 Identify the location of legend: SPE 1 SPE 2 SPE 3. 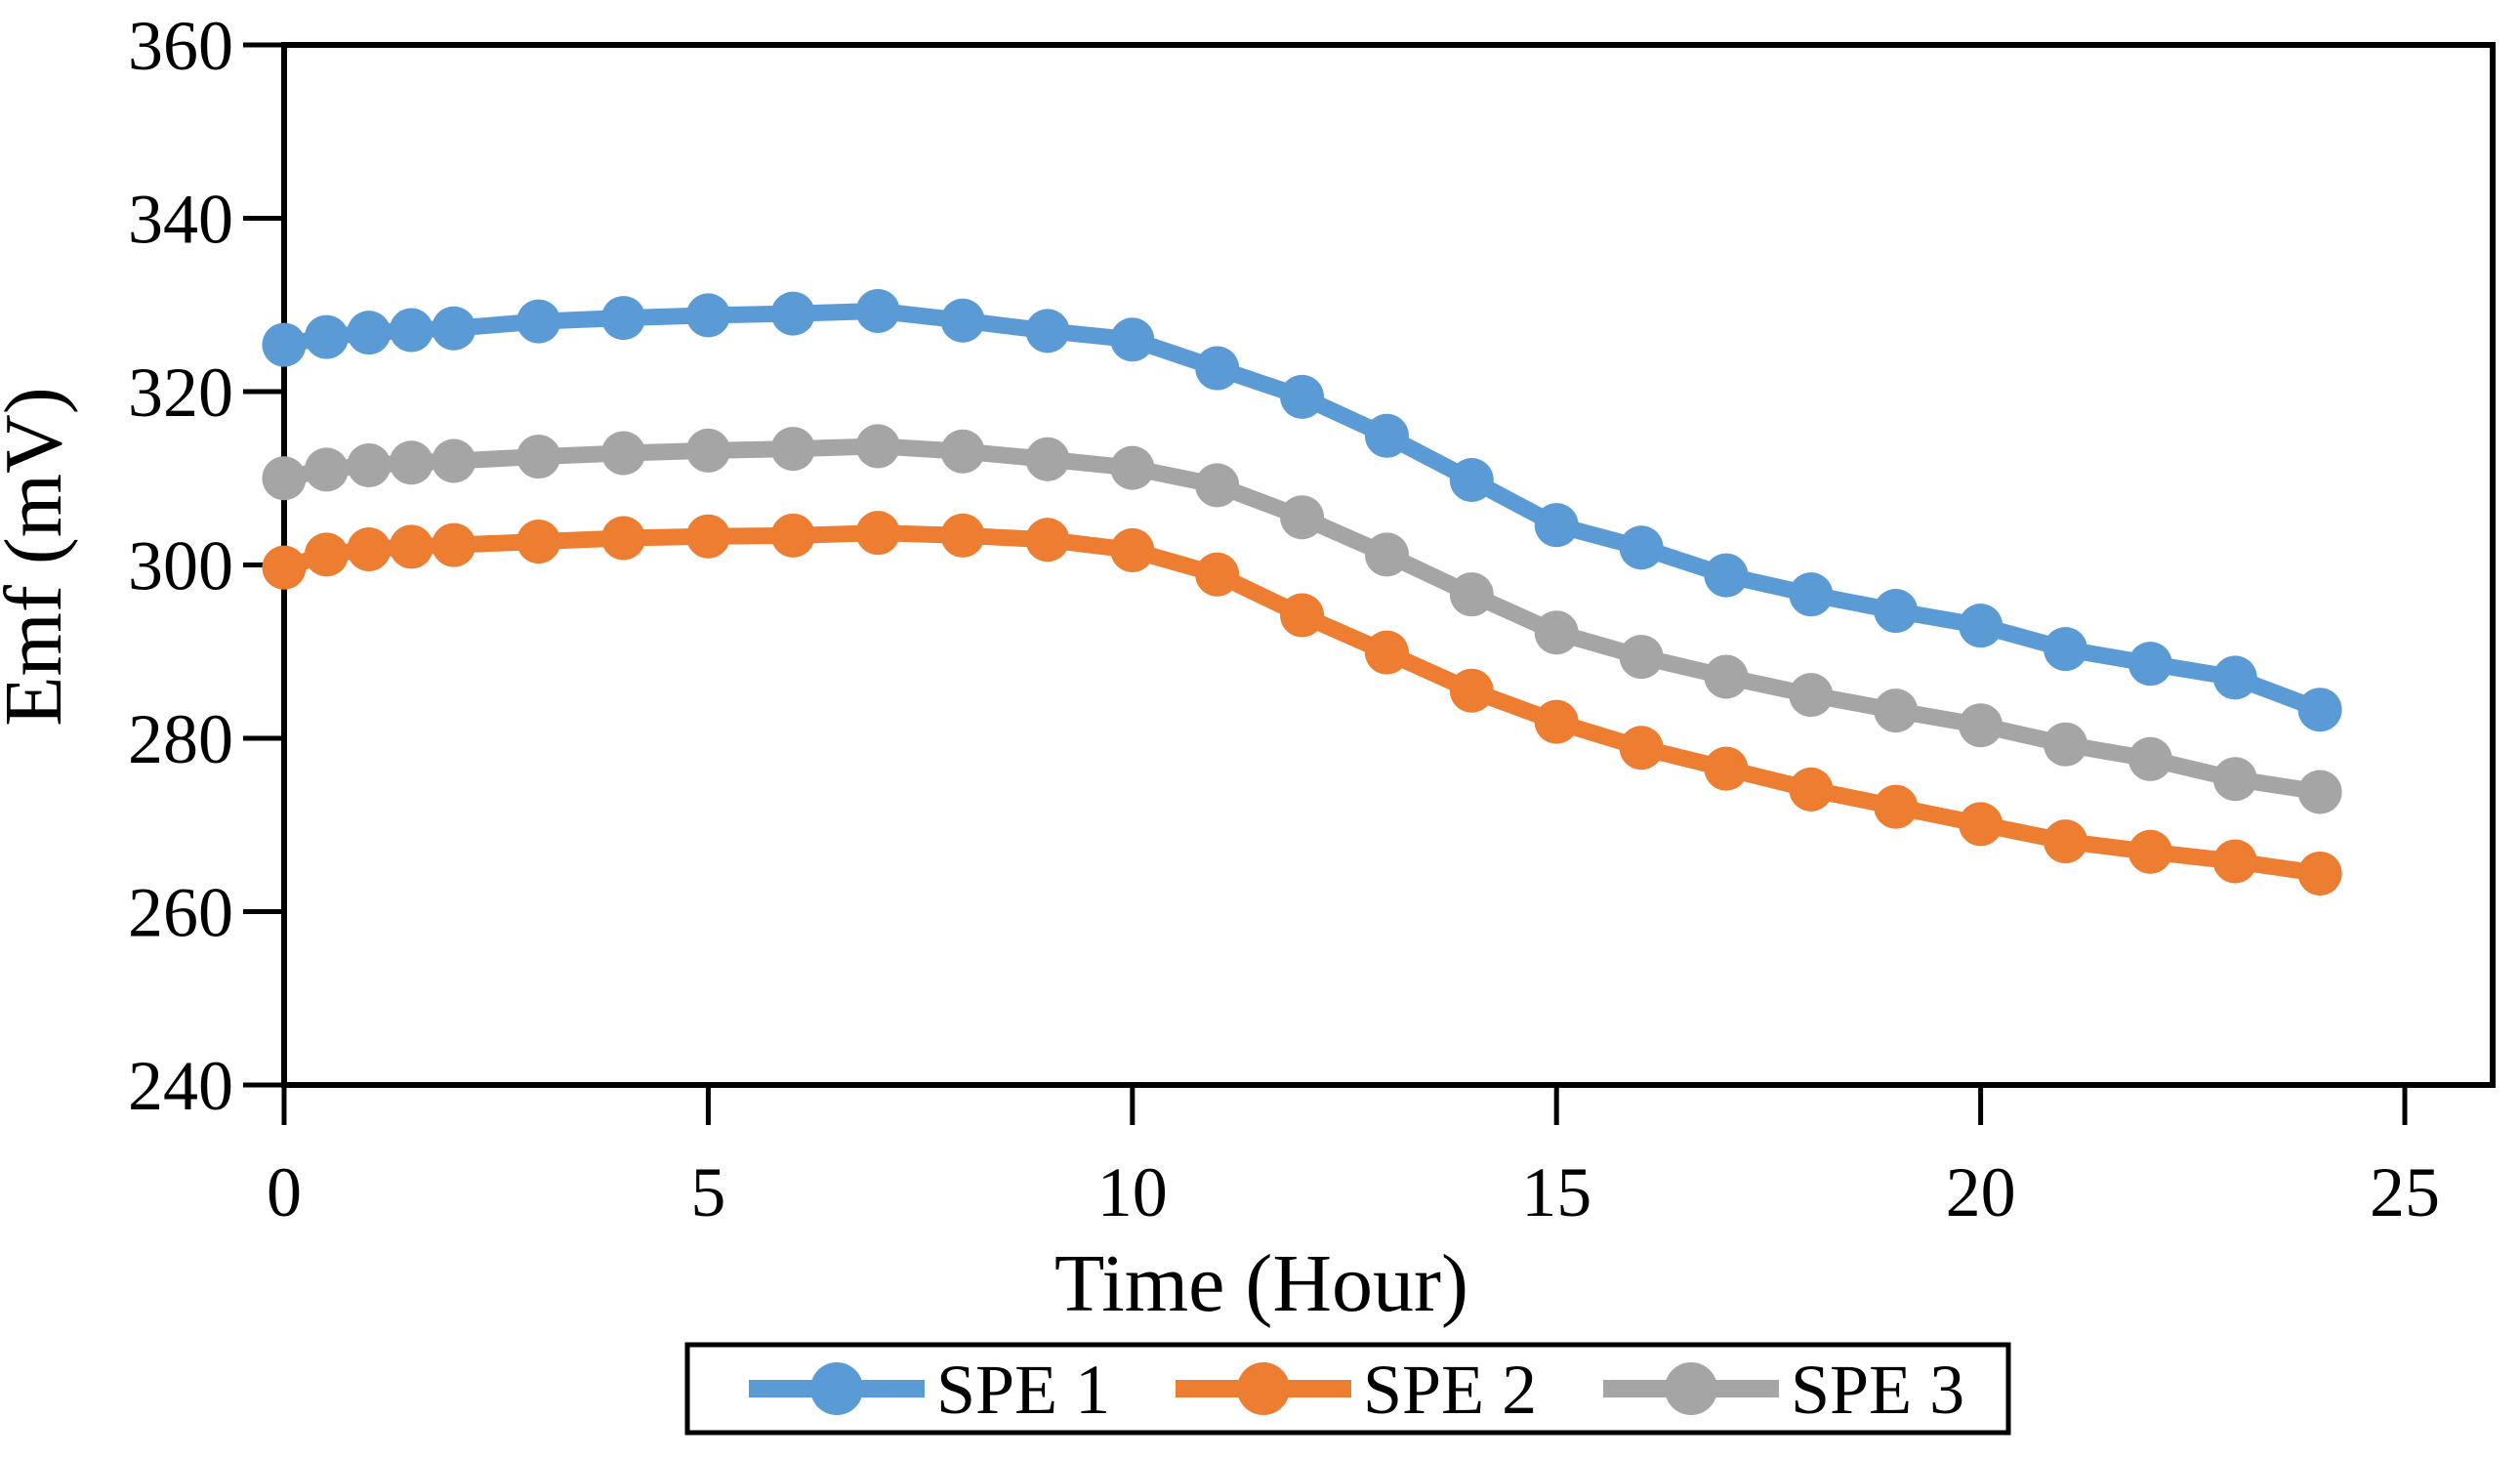
(1347, 1389).